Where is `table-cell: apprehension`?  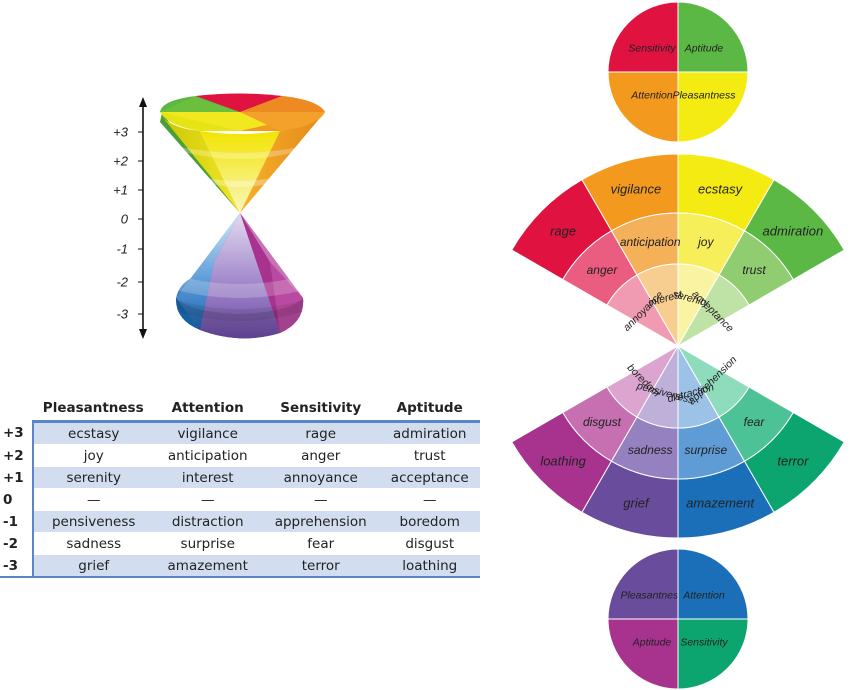
table-cell: apprehension is located at coordinates (320, 521).